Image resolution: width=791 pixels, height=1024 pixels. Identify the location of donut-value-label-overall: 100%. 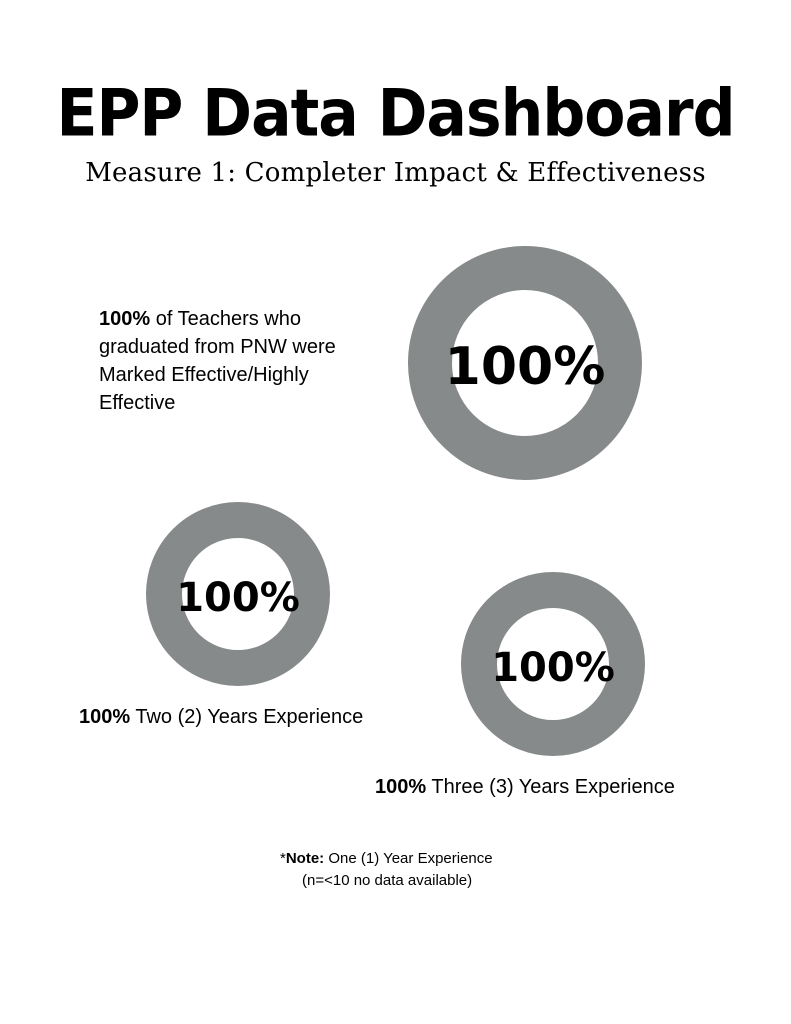
(525, 367).